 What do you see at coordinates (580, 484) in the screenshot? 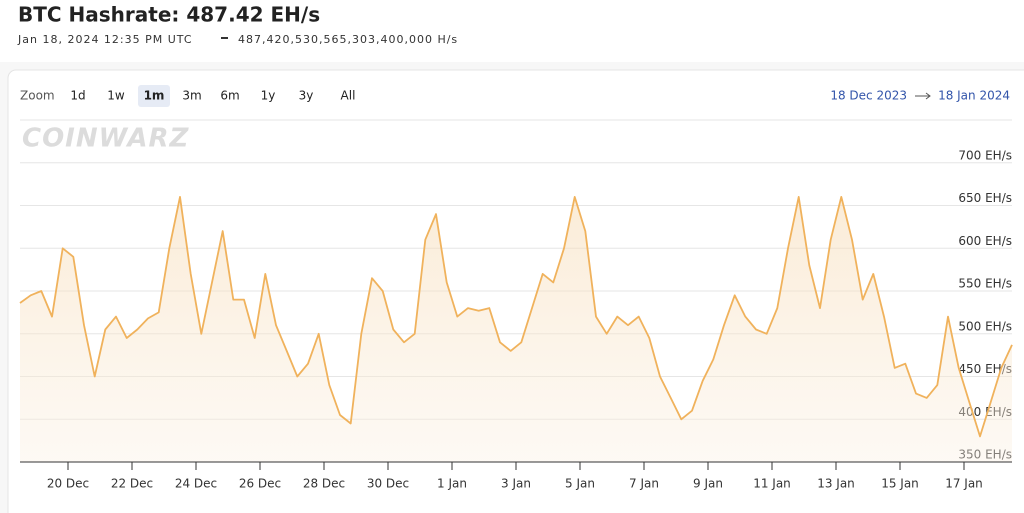
I see `x-tick-label: 5 Jan` at bounding box center [580, 484].